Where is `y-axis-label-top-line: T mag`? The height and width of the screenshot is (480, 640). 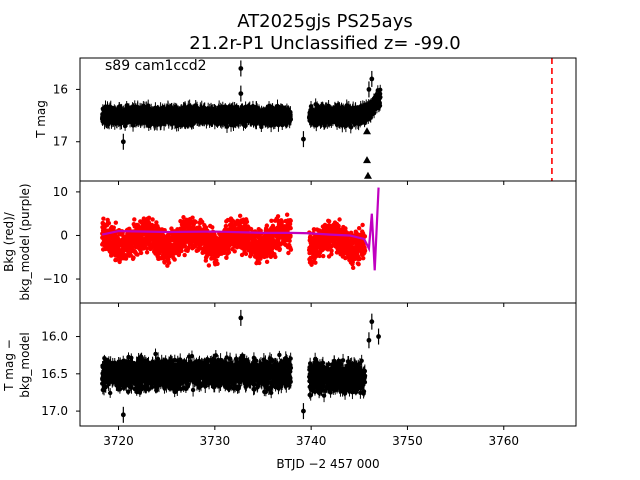
y-axis-label-top-line: T mag is located at coordinates (41, 119).